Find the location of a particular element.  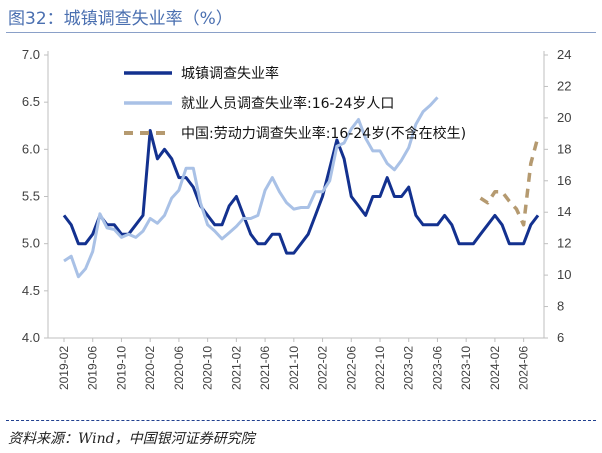

x-tick-label: 2021-06 is located at coordinates (265, 368).